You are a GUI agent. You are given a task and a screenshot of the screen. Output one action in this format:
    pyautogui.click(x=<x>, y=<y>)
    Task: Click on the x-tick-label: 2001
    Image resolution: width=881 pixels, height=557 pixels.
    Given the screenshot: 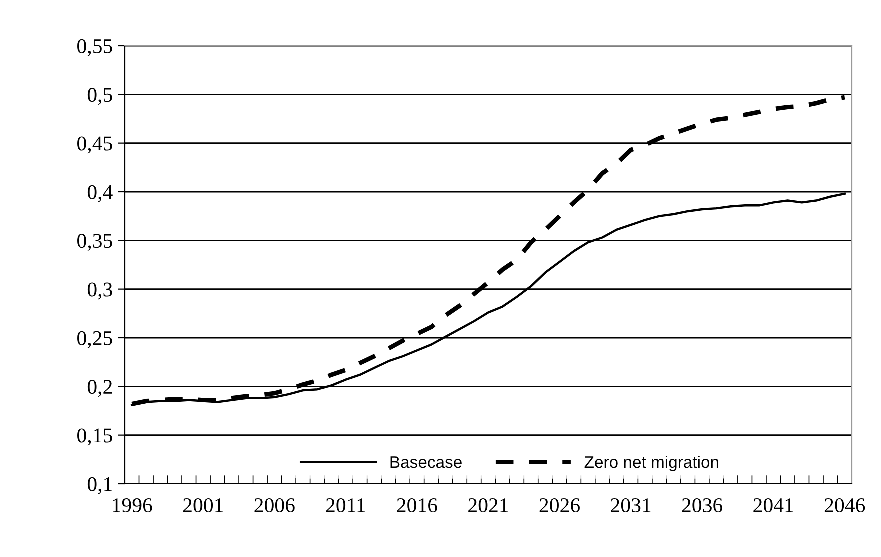 What is the action you would take?
    pyautogui.click(x=203, y=505)
    